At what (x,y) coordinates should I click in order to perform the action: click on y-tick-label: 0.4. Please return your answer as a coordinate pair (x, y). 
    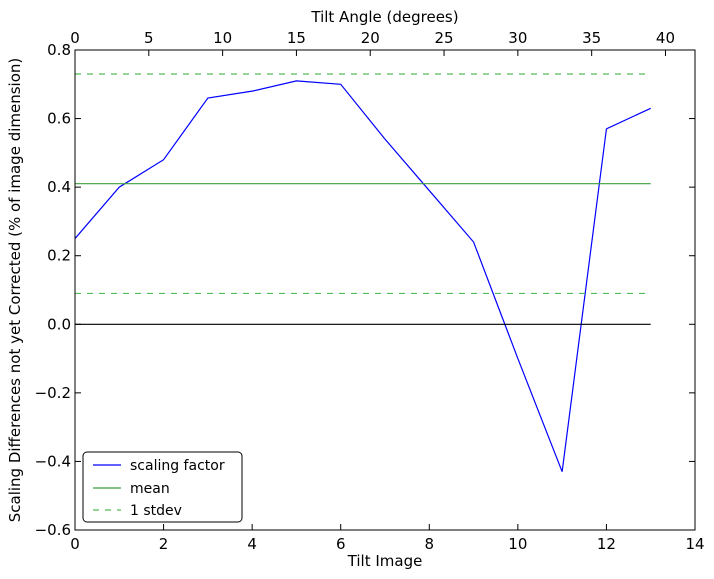
    Looking at the image, I should click on (59, 187).